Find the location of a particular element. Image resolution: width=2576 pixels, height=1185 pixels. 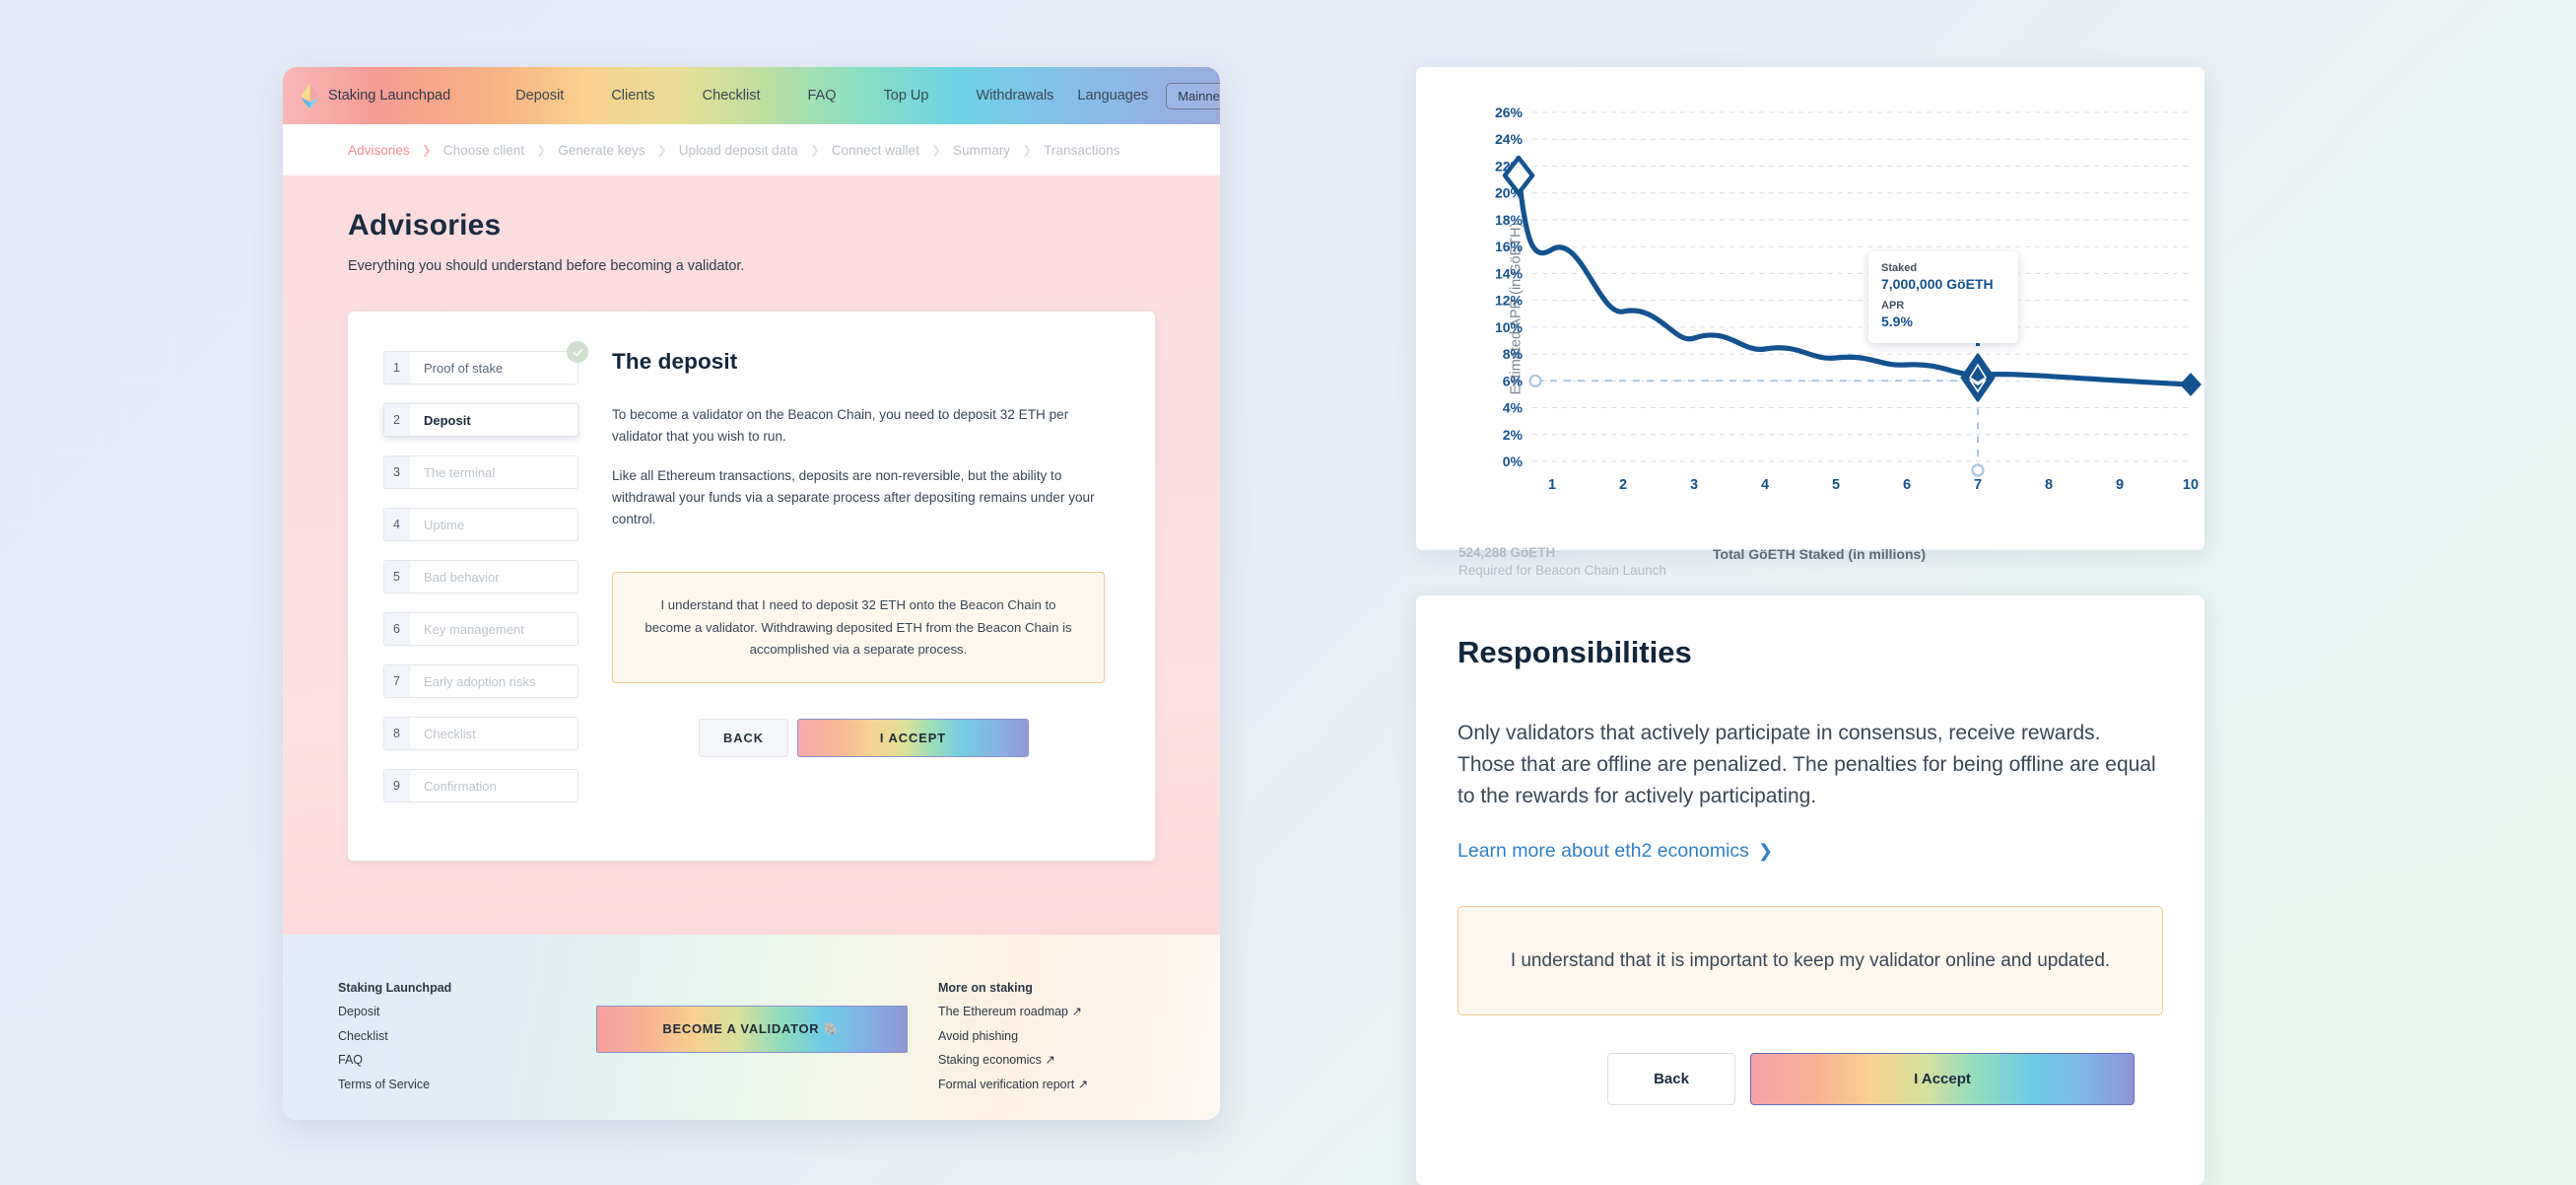

svg-text: 2 is located at coordinates (1623, 485).